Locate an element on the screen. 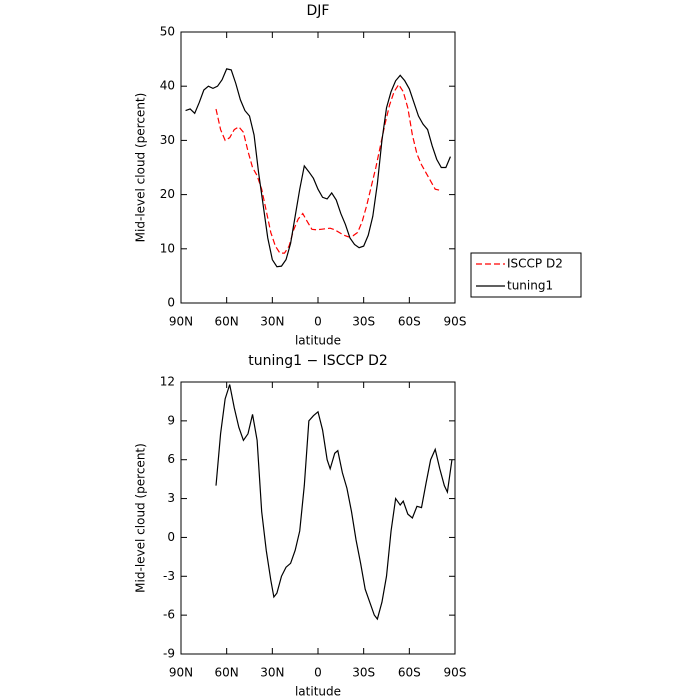  y-tick-label: 30 is located at coordinates (167, 140).